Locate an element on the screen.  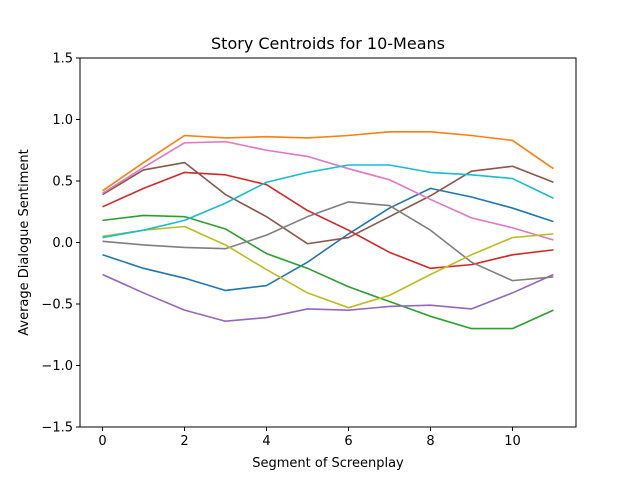
x-tick-label: 0 is located at coordinates (102, 441).